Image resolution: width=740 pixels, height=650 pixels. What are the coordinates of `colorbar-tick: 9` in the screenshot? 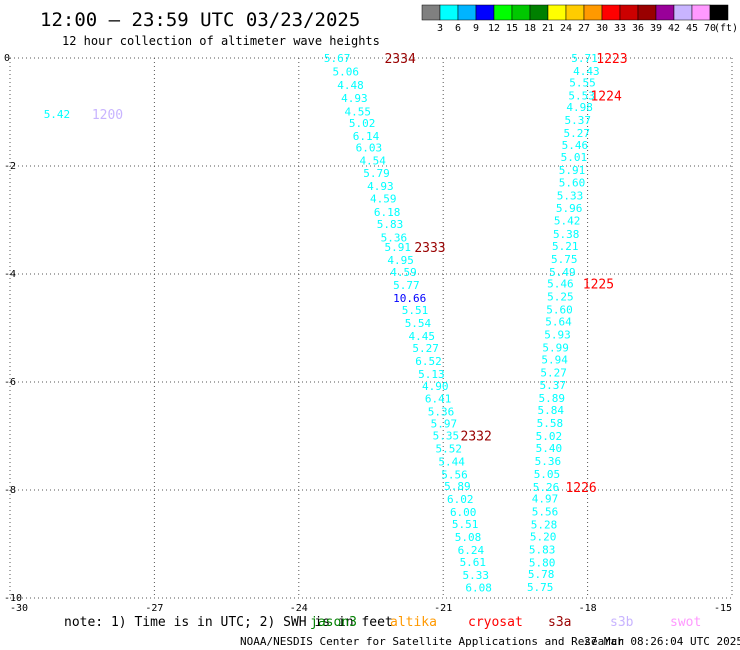 It's located at (476, 28).